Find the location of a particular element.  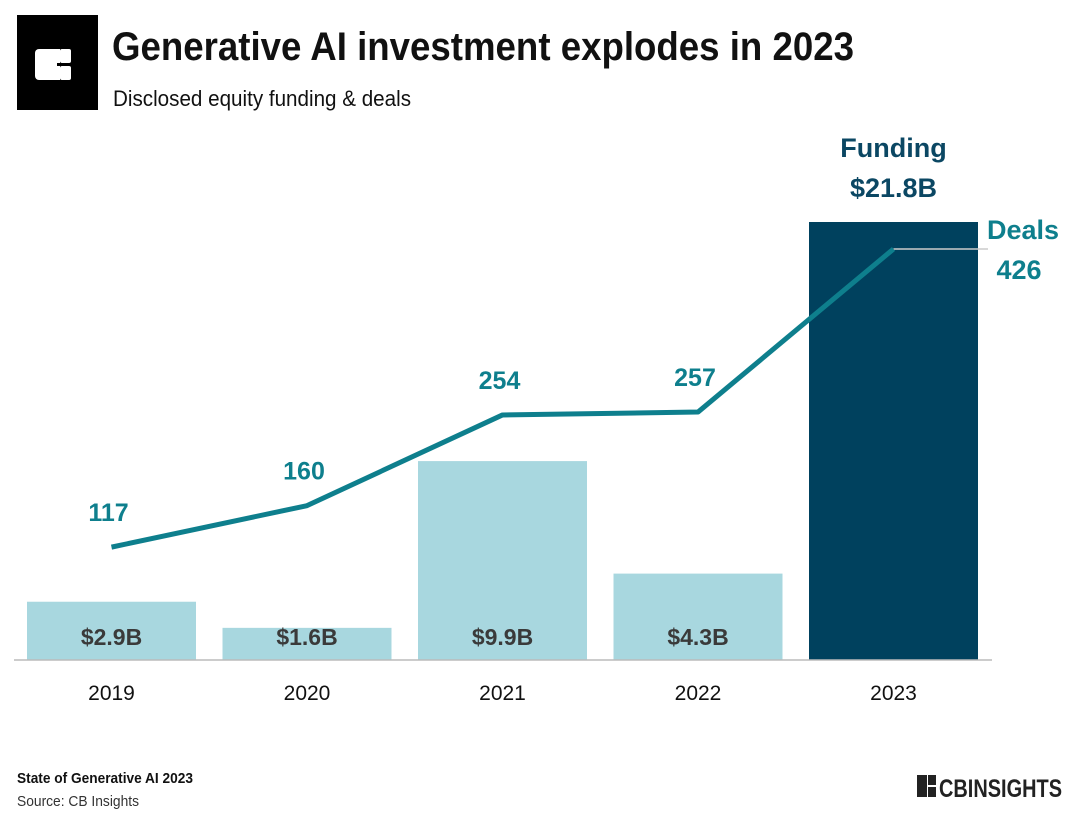

bar-2021 is located at coordinates (502, 560).